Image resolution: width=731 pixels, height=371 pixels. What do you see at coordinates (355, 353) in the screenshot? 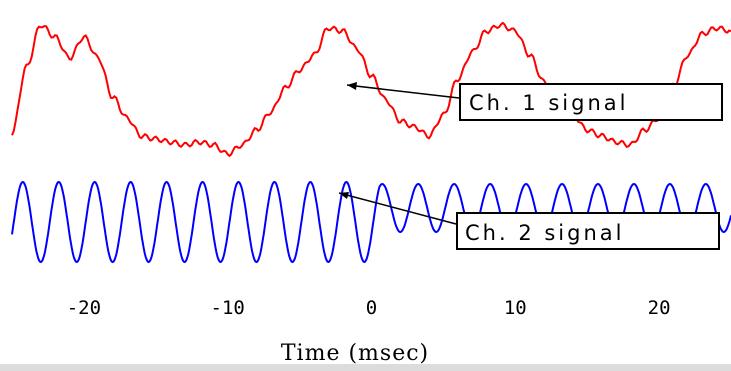
I see `x-axis-title: Time (msec)` at bounding box center [355, 353].